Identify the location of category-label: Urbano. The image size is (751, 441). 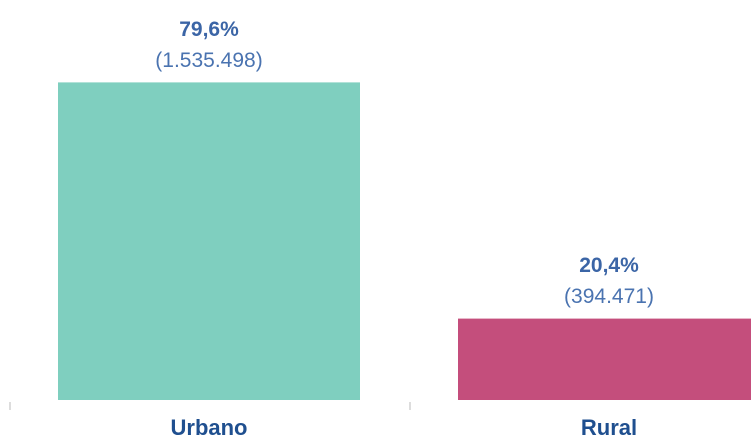
(209, 427).